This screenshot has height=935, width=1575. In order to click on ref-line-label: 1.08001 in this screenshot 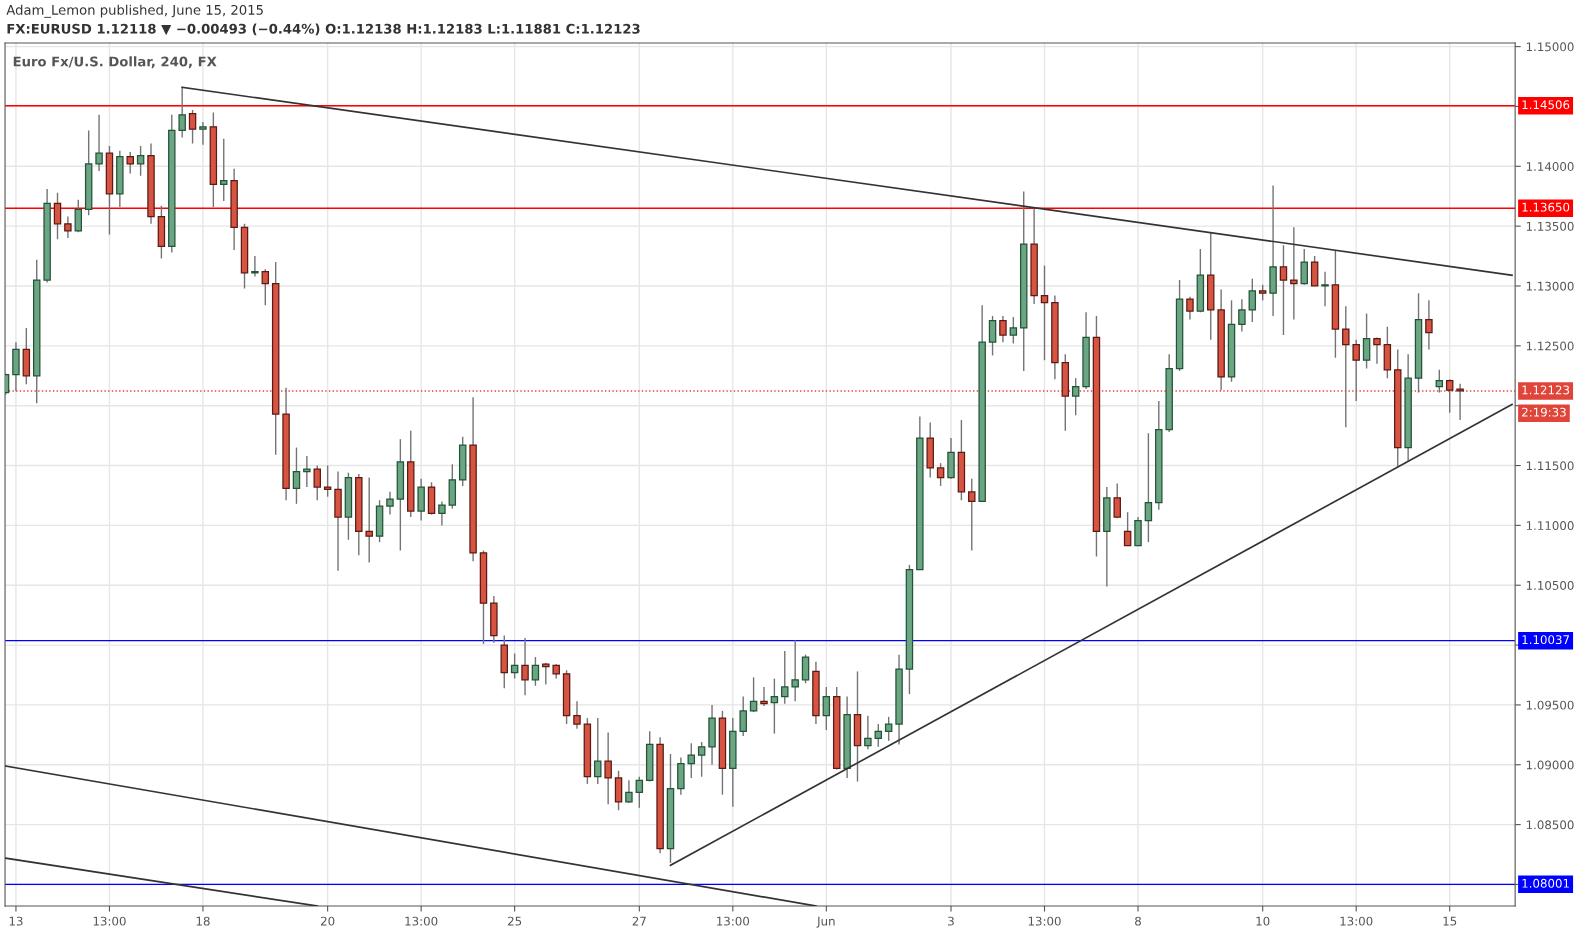, I will do `click(1545, 883)`.